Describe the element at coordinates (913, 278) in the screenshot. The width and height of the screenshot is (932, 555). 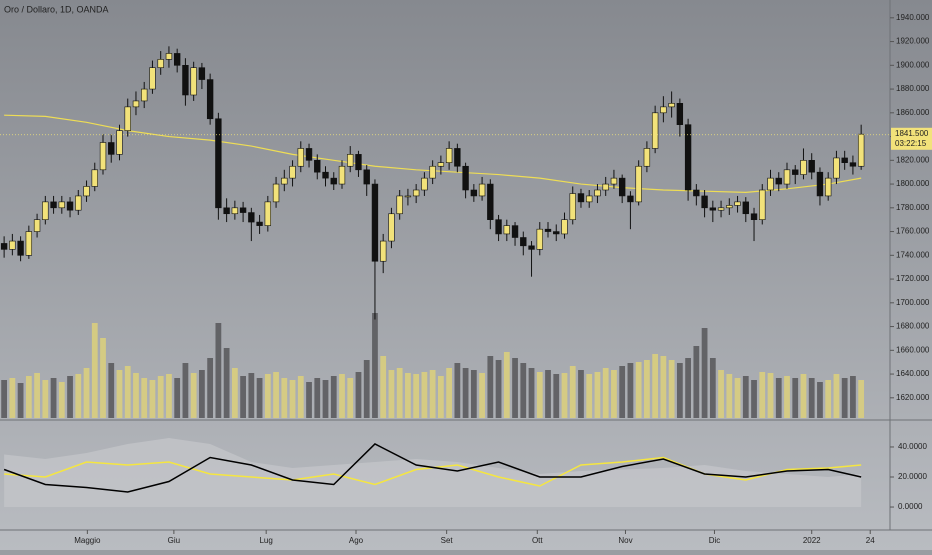
I see `y-tick-label: 1720.000` at that location.